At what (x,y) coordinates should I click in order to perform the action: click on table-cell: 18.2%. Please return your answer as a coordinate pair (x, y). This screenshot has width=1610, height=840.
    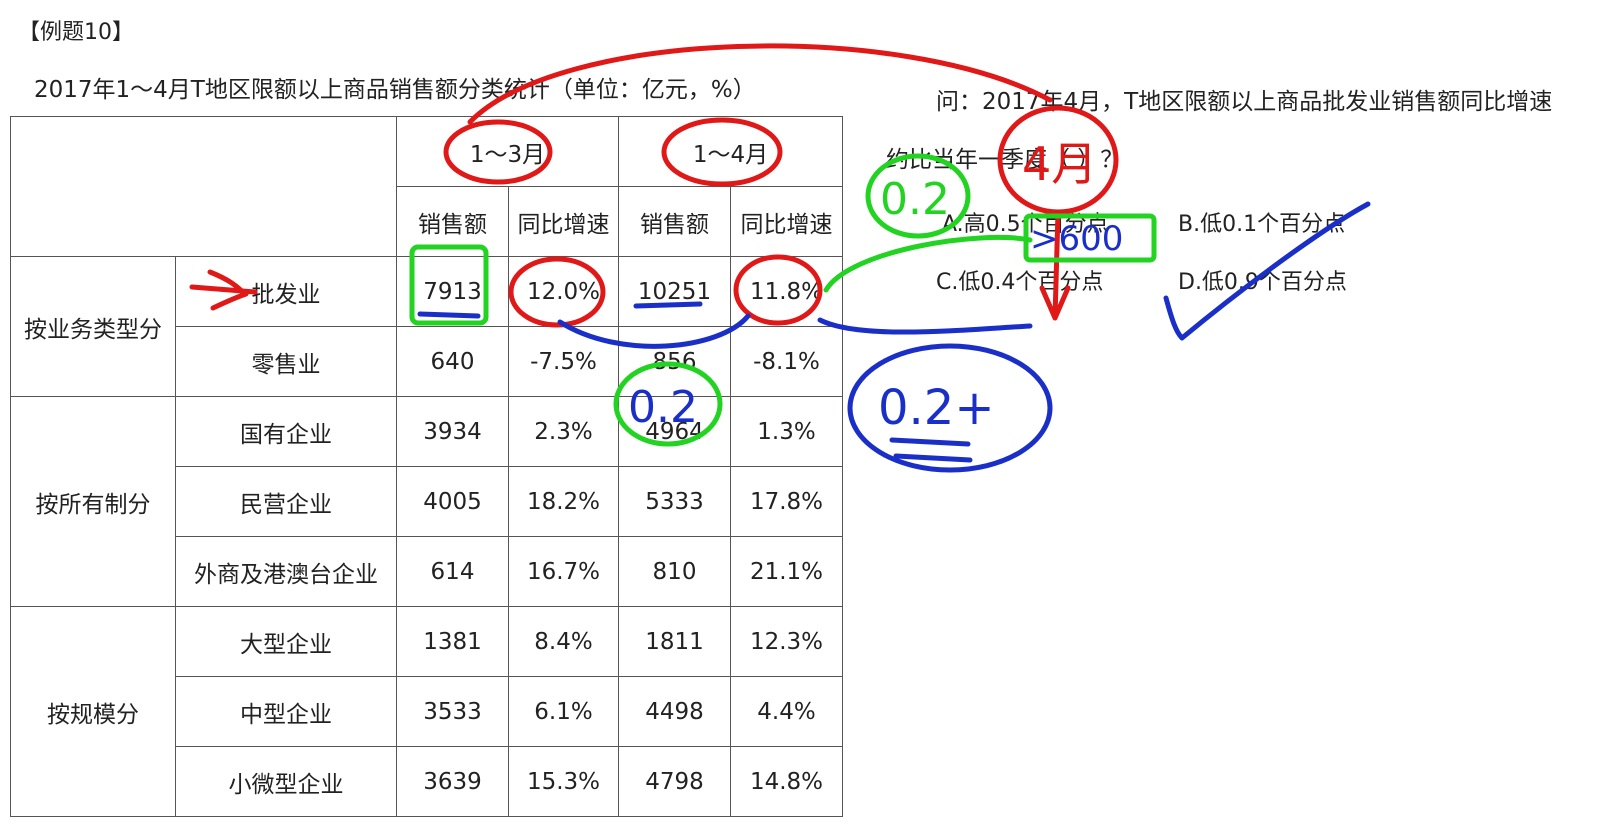
    Looking at the image, I should click on (563, 501).